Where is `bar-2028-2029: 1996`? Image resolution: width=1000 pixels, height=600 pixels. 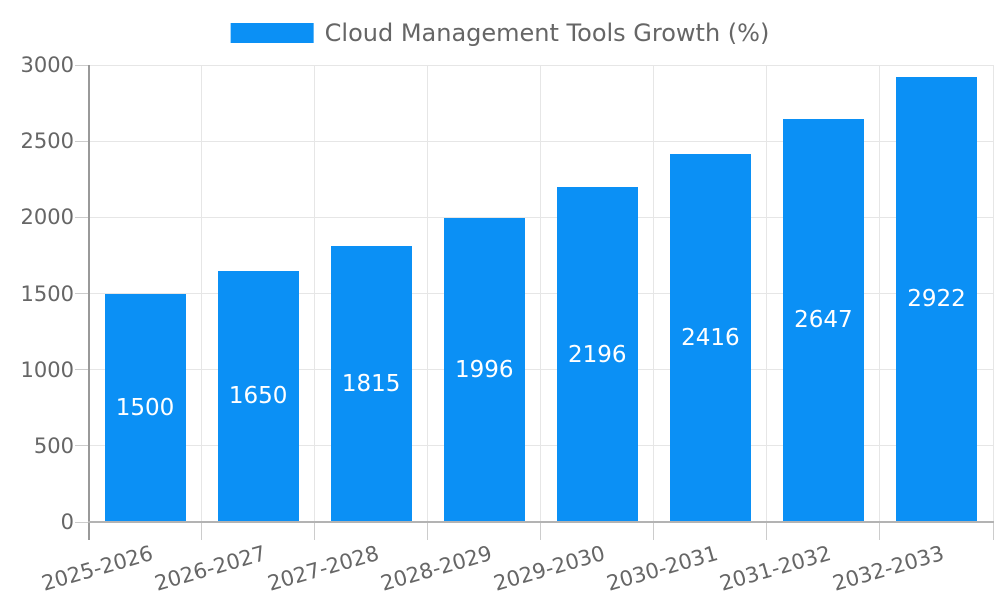
bar-2028-2029: 1996 is located at coordinates (484, 369).